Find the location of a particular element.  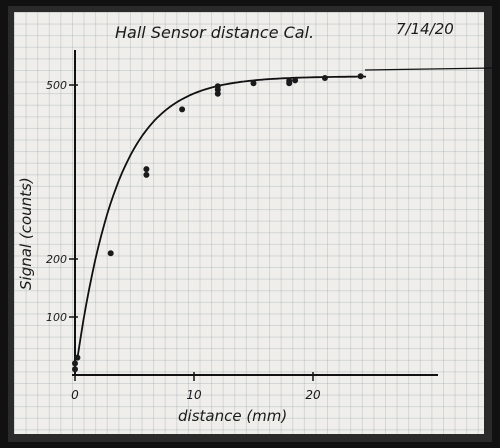

x-tick-label: 10 is located at coordinates (194, 395).